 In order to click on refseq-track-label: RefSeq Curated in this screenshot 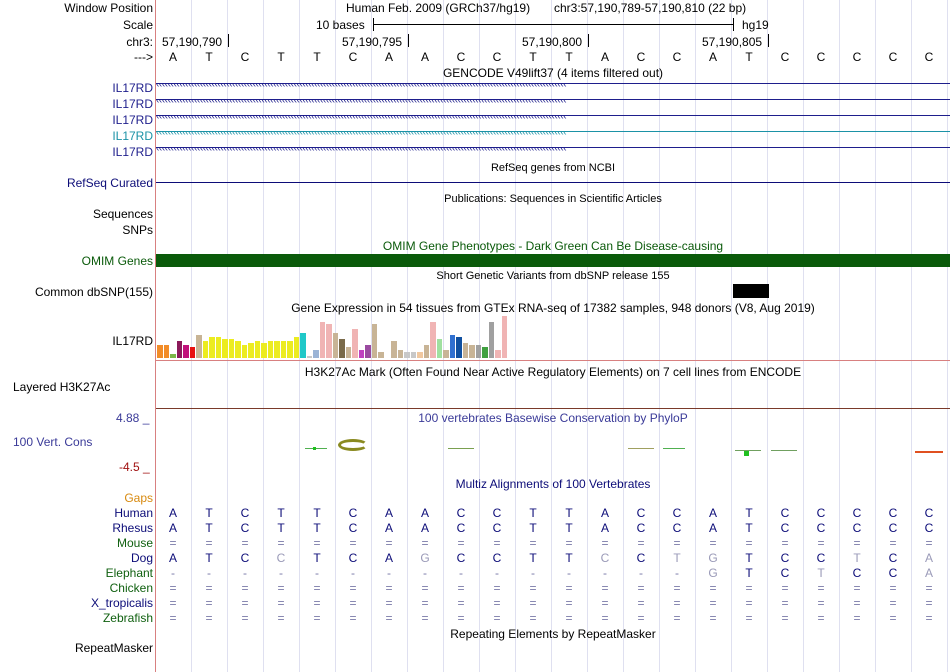, I will do `click(109, 183)`.